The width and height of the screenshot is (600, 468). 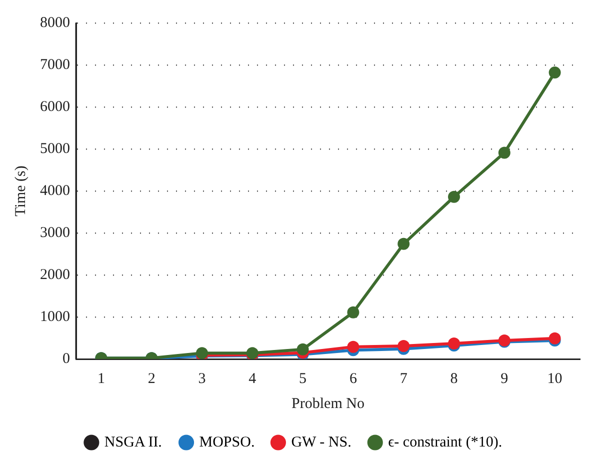 I want to click on y-tick-label: 0, so click(x=66, y=358).